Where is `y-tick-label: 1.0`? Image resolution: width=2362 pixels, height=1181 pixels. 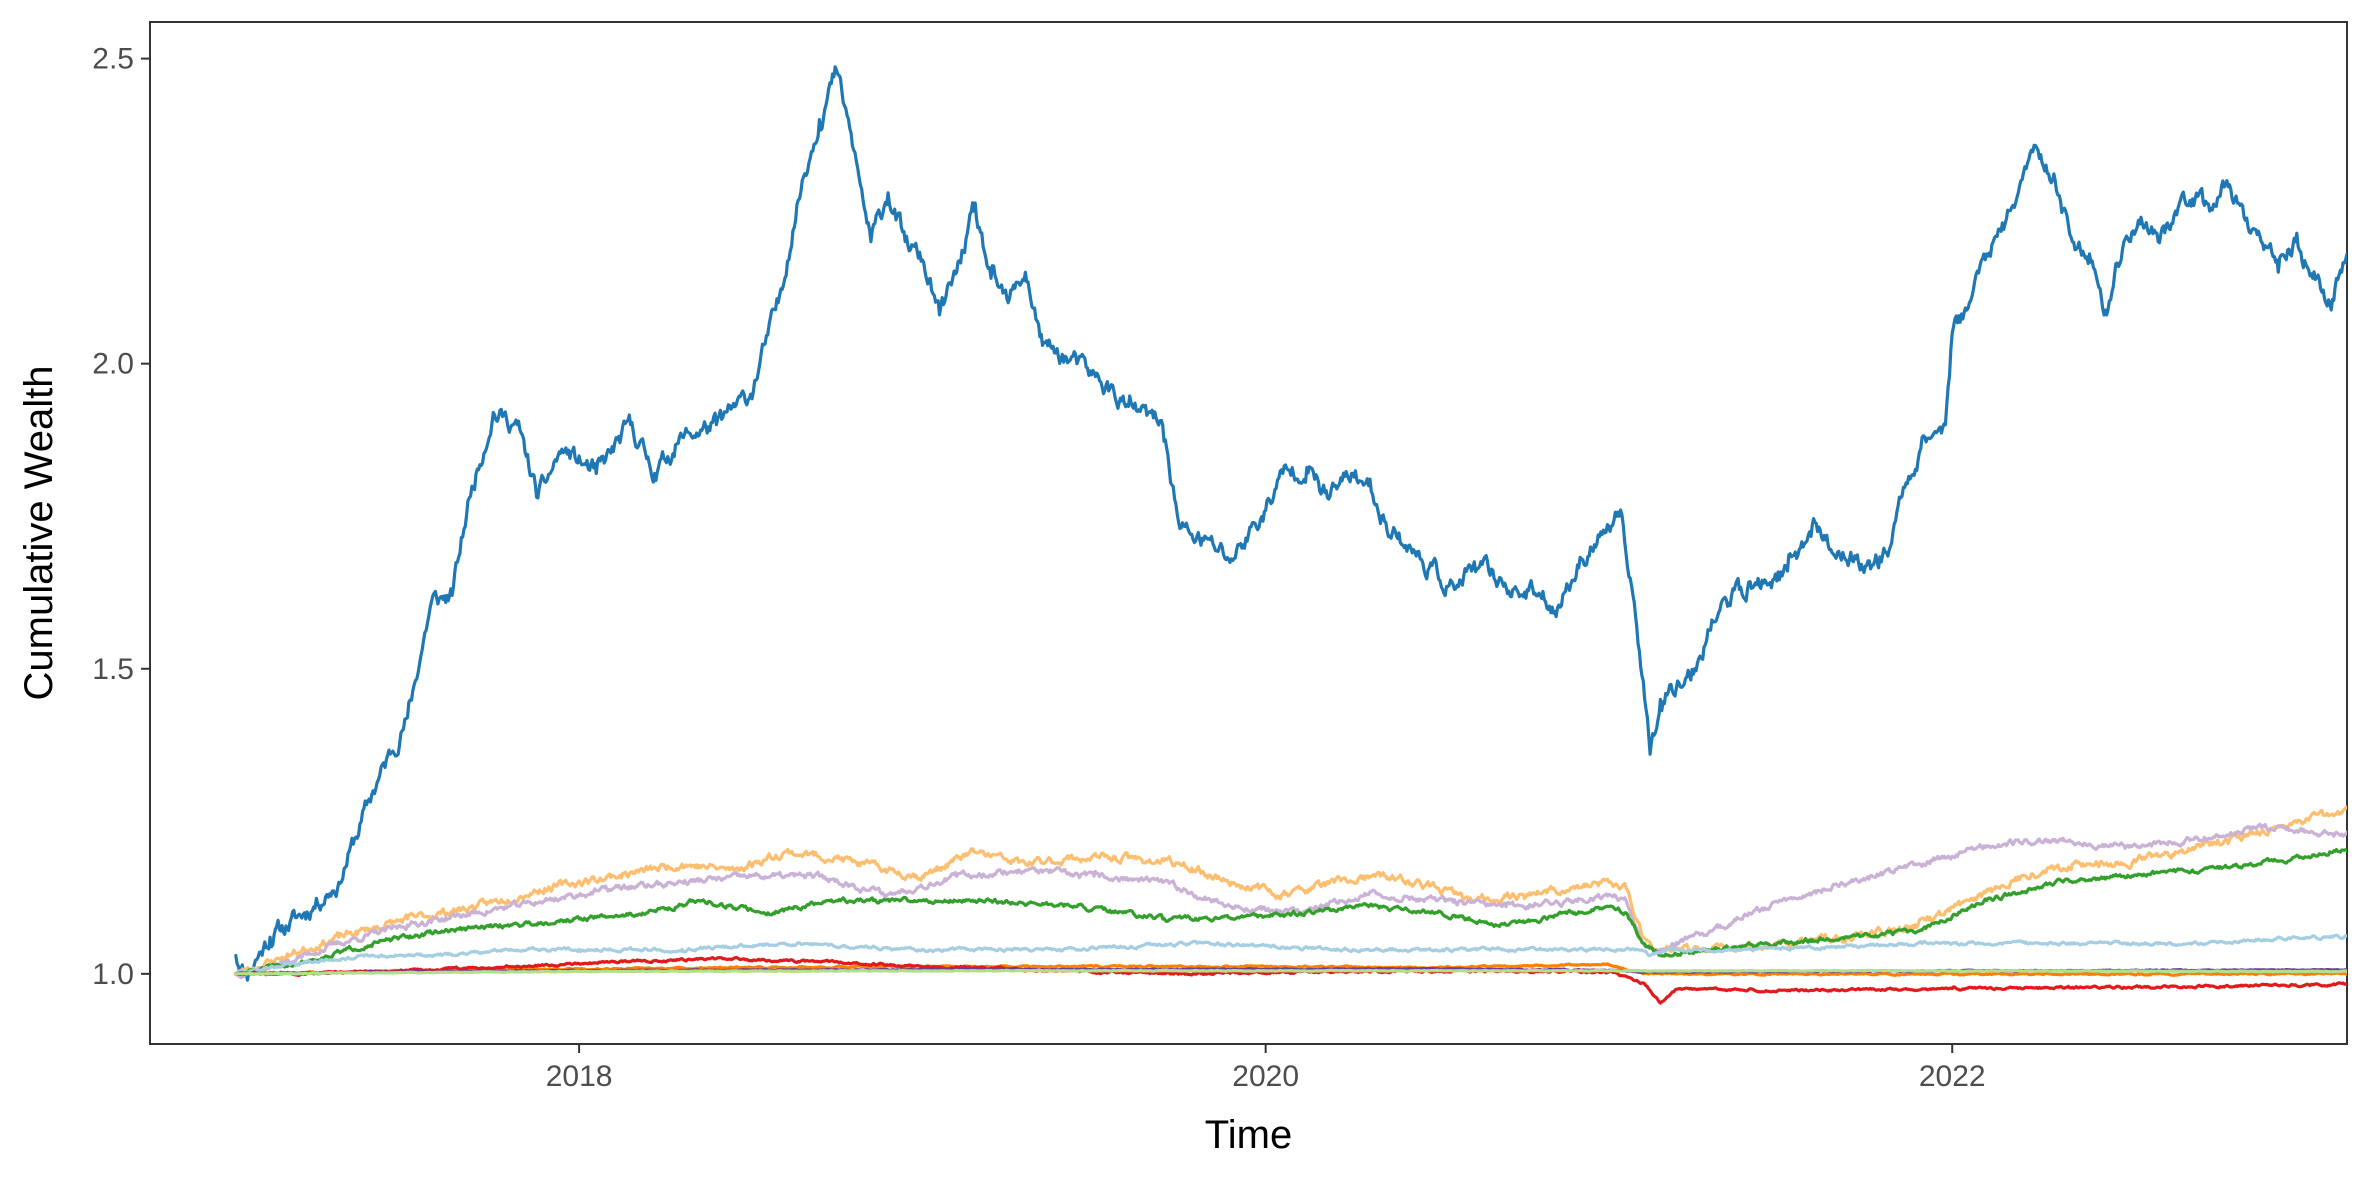 y-tick-label: 1.0 is located at coordinates (113, 974).